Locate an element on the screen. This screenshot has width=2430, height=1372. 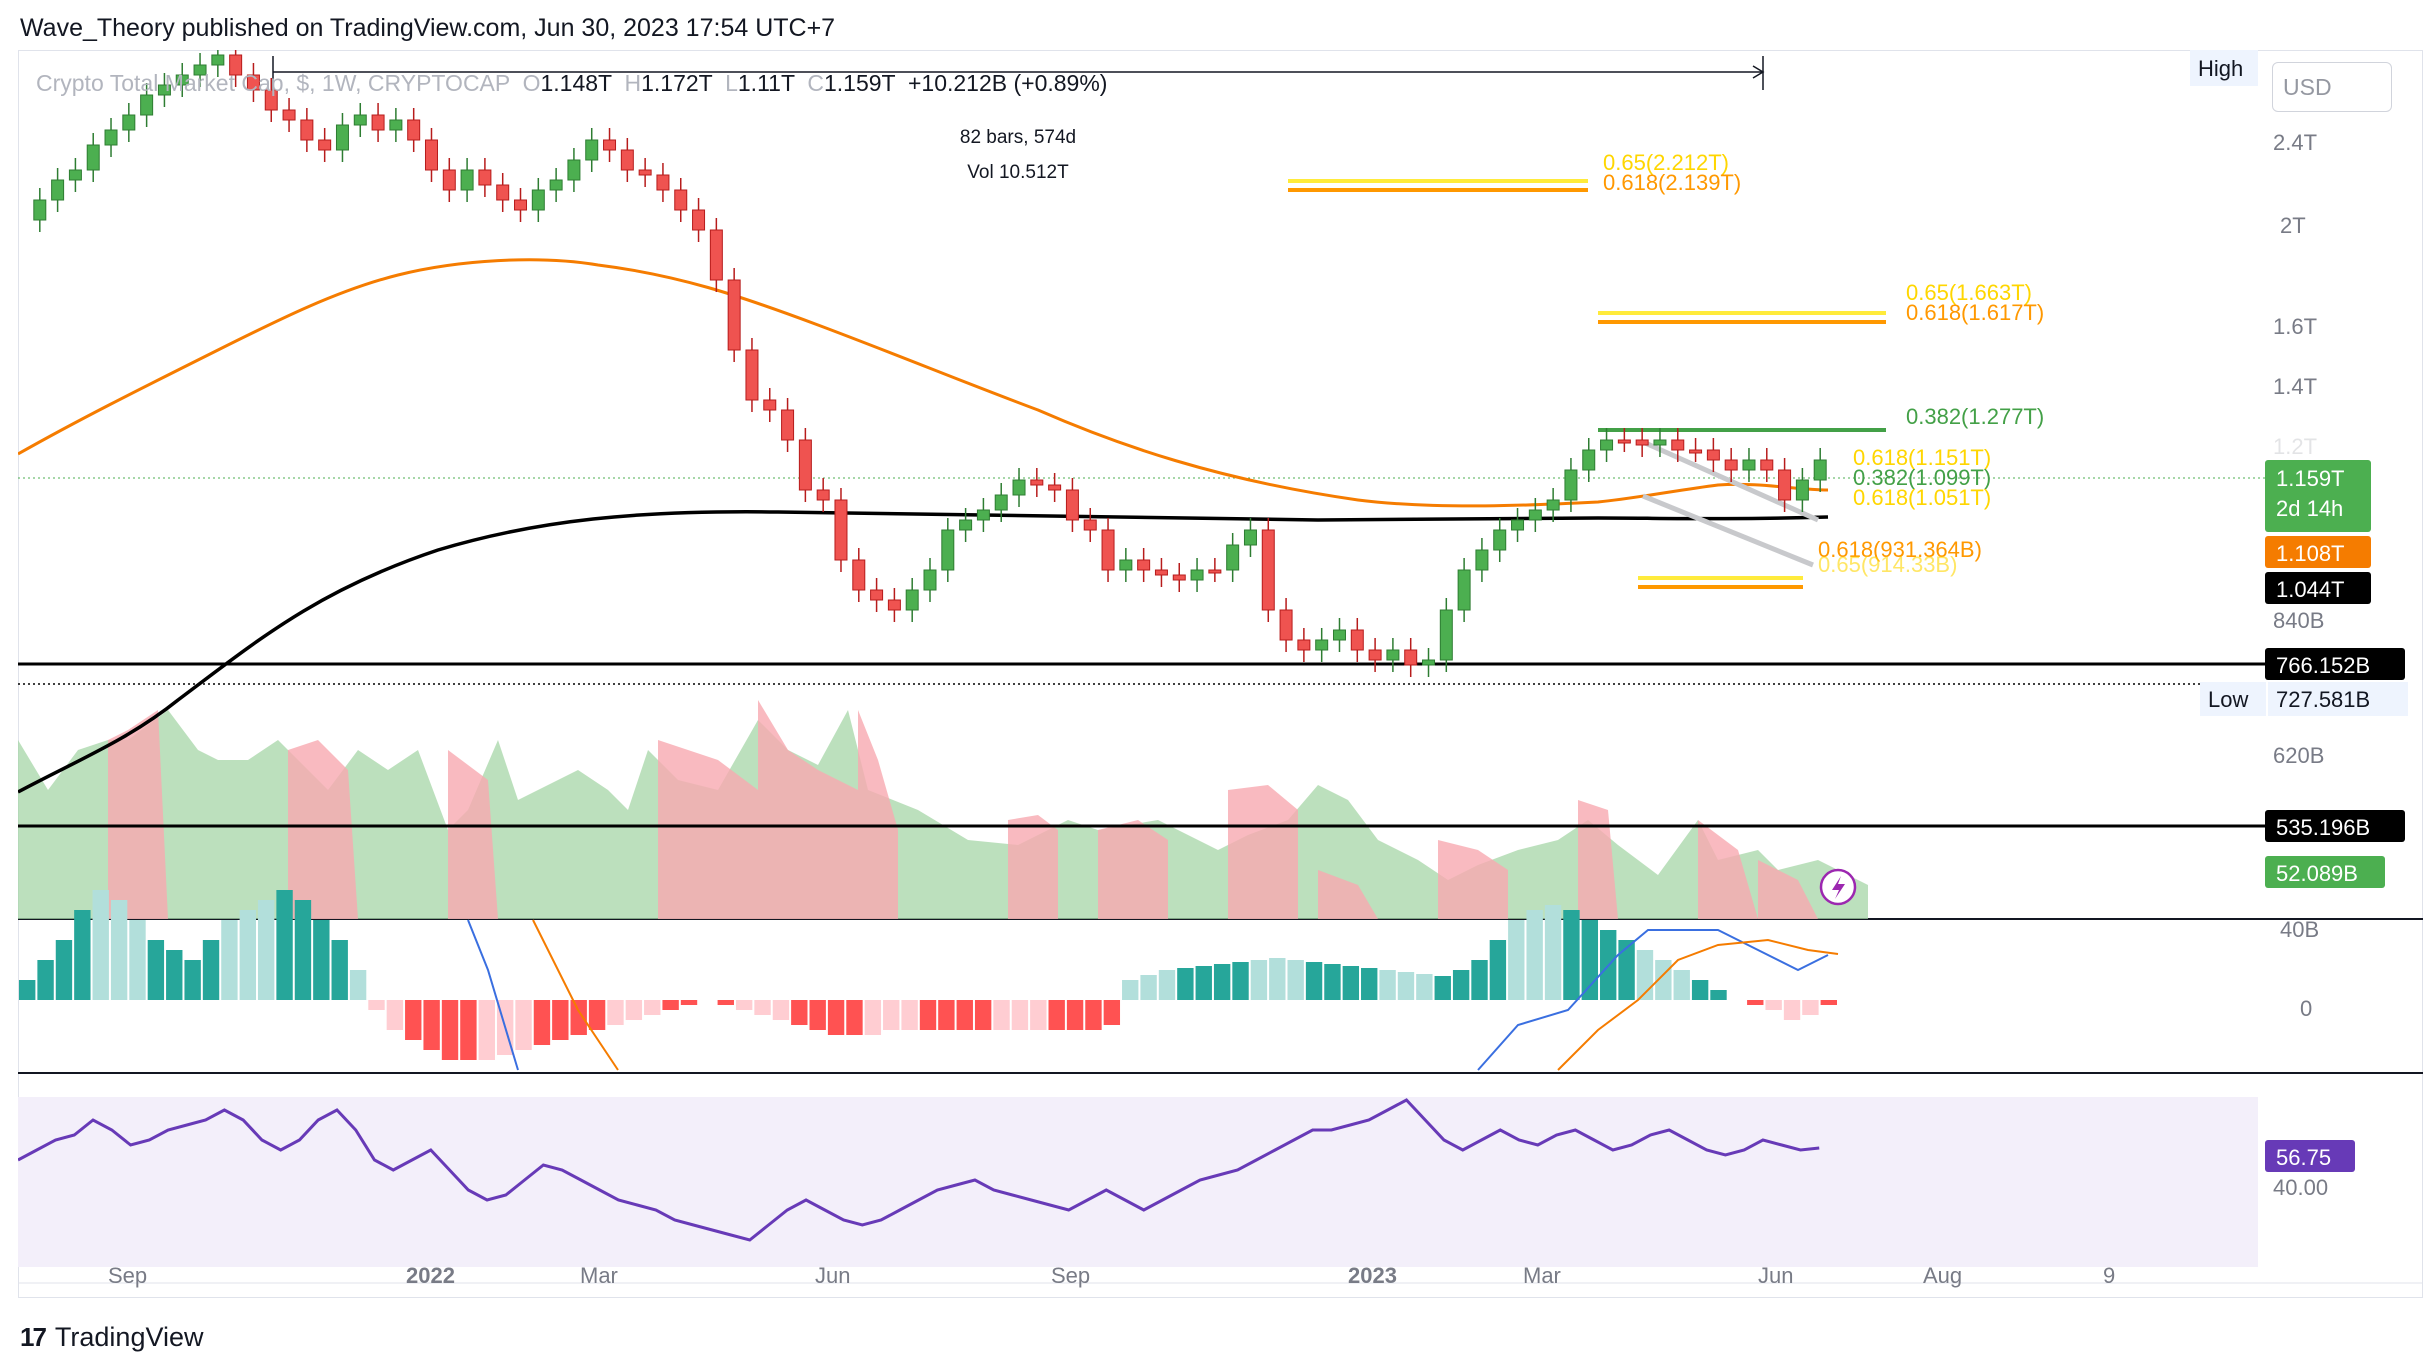
ruler-bars-label: 82 bars, 574d is located at coordinates (1018, 137).